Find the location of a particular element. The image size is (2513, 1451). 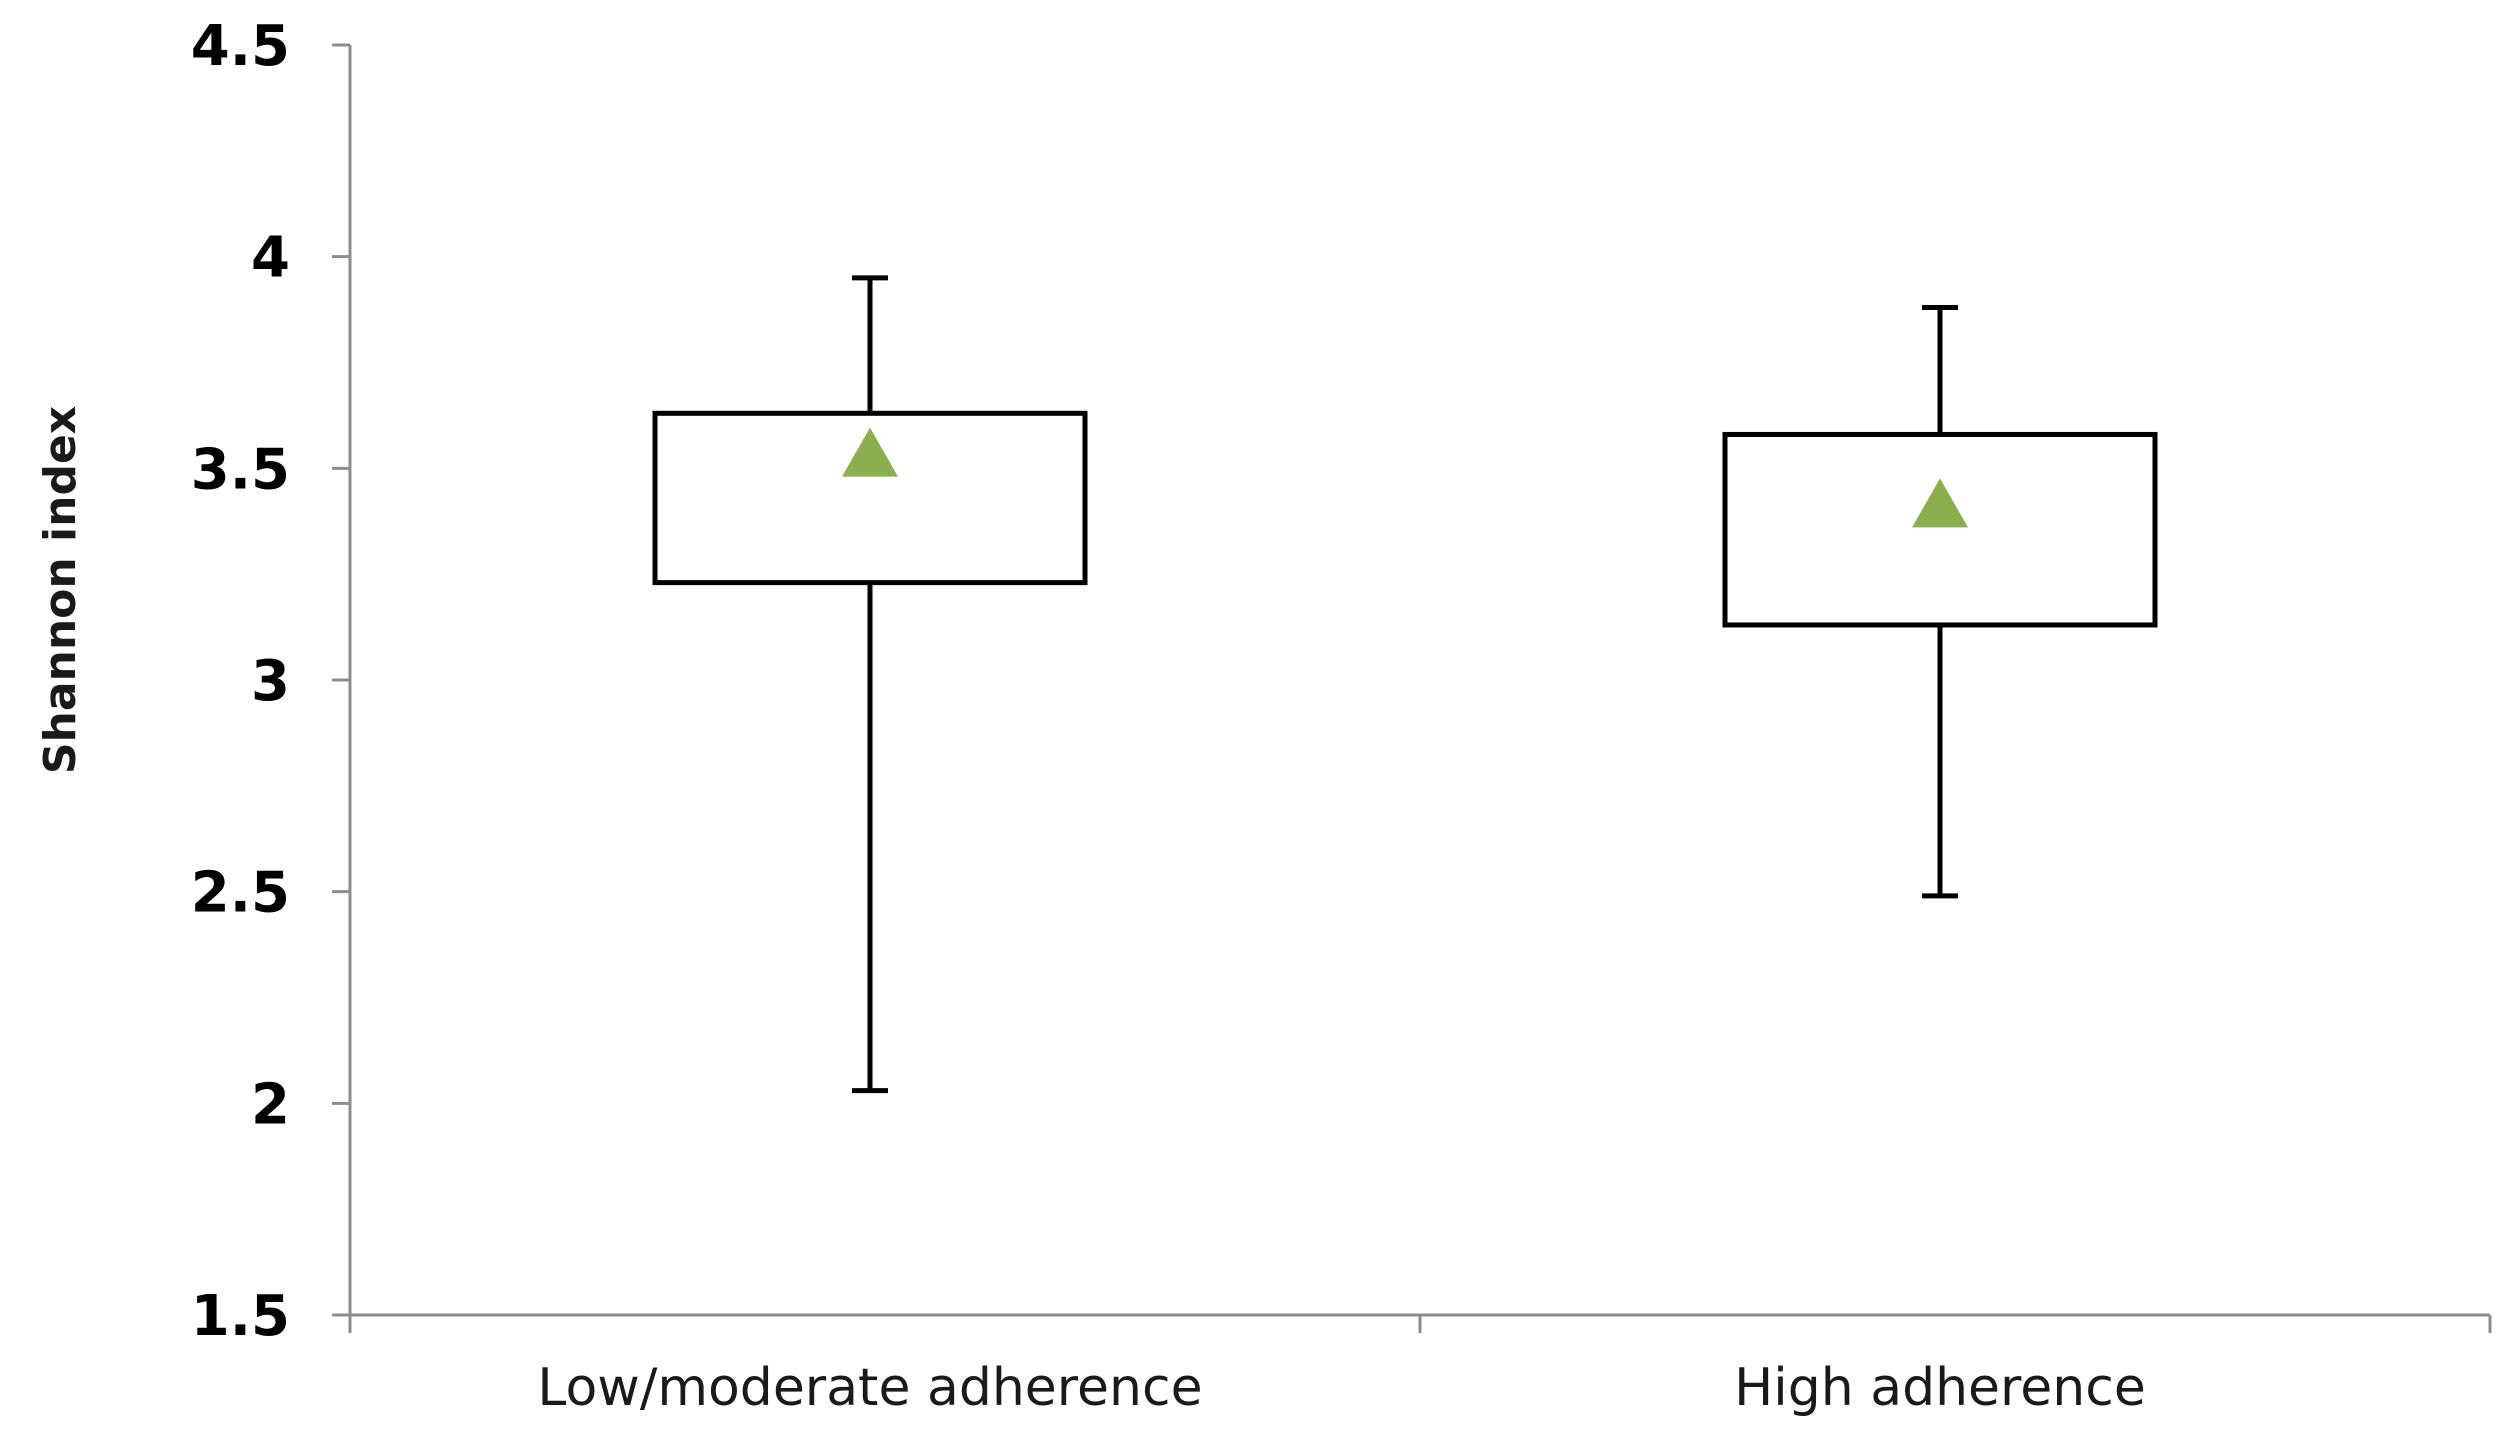

y-tick-label: 4 is located at coordinates (270, 258).